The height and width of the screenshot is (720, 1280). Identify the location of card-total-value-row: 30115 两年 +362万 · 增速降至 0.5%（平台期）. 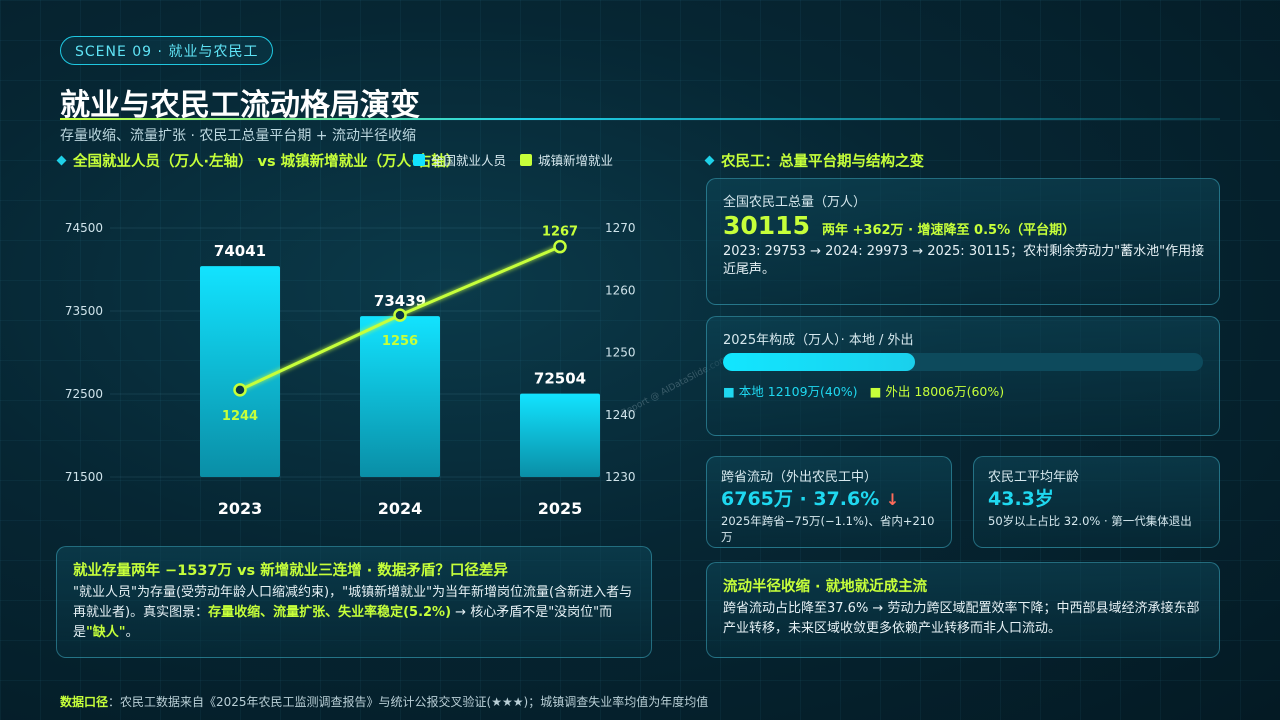
(899, 225).